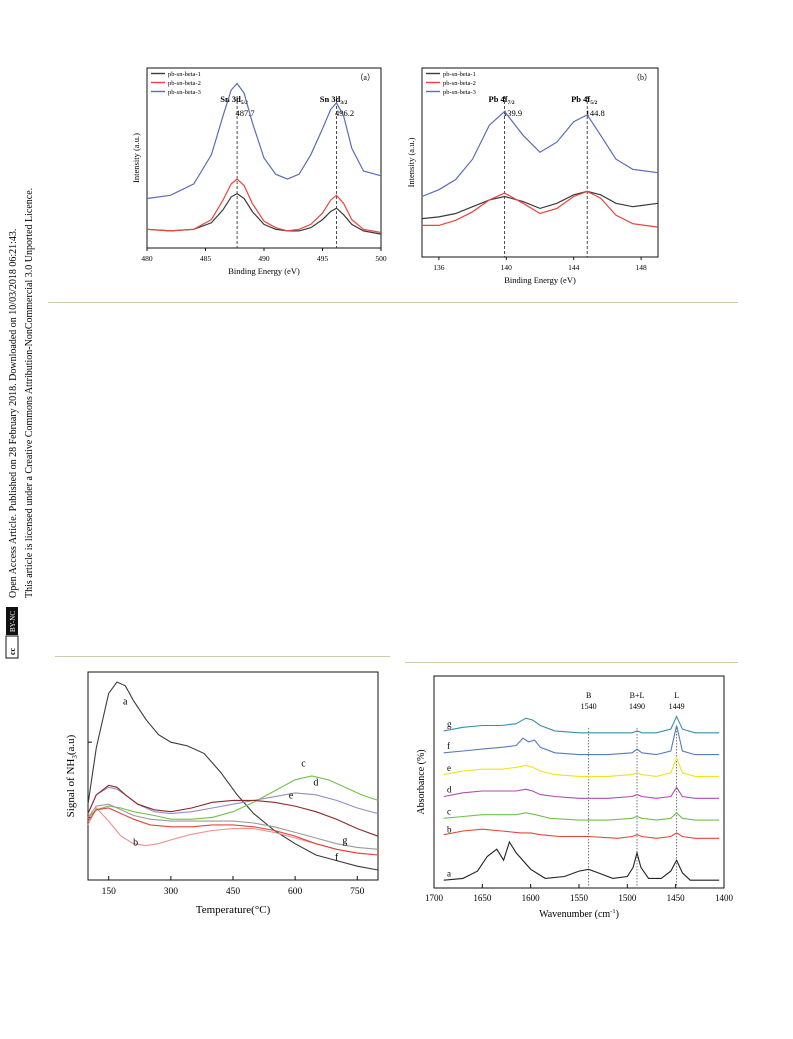 The width and height of the screenshot is (793, 1039). I want to click on by-nc-badge-icon, so click(12, 621).